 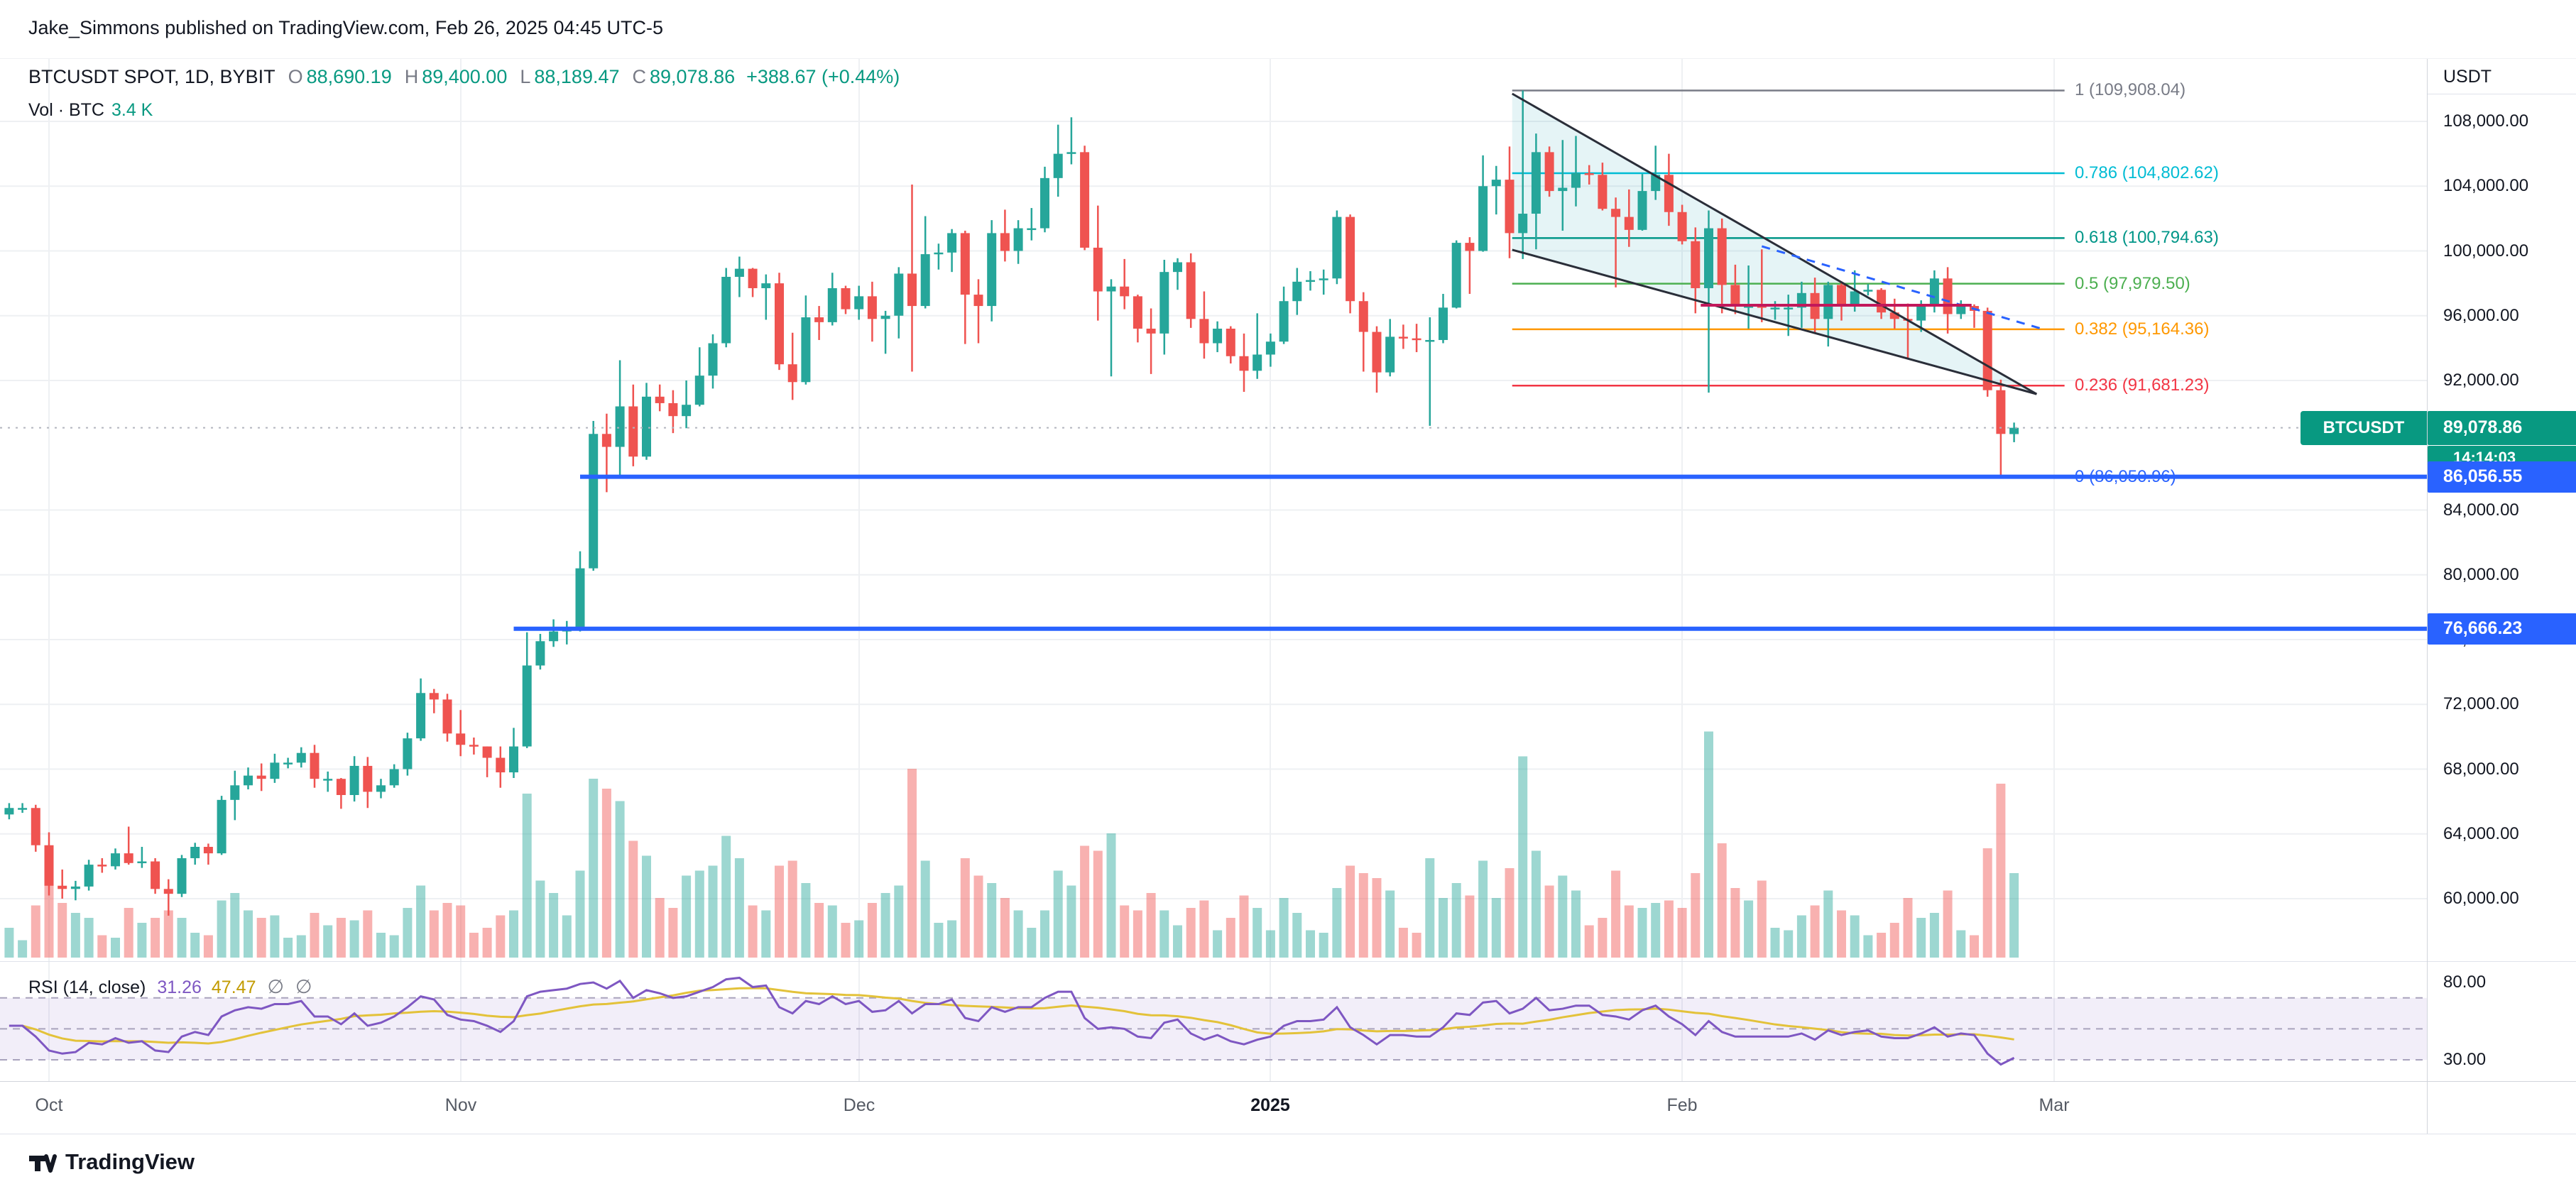 I want to click on price-level-badge-76666: 76,666.23, so click(x=2502, y=629).